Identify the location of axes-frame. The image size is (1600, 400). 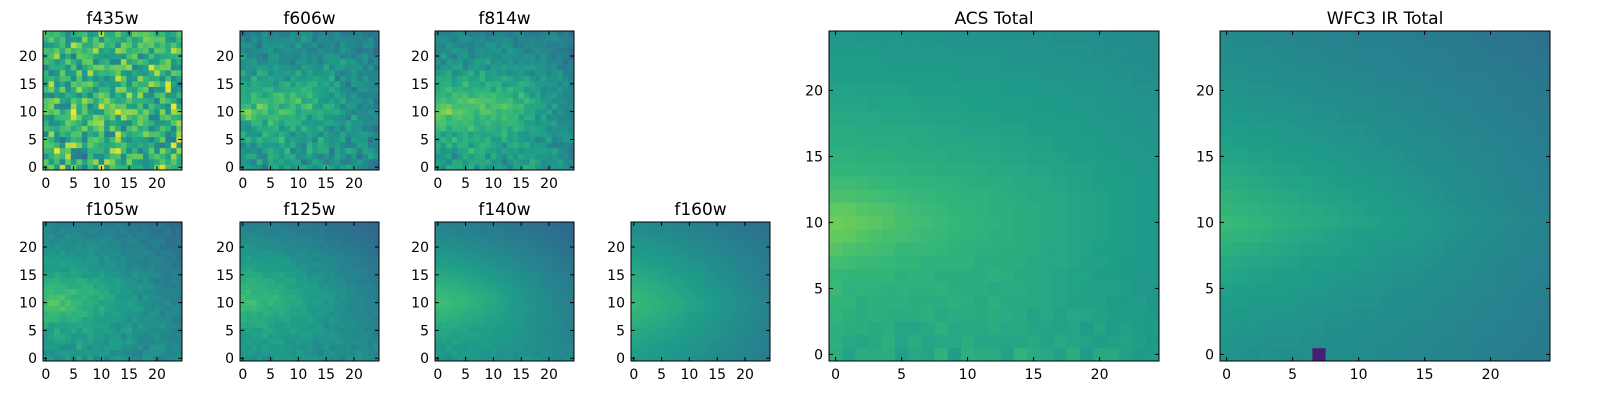
(504, 291).